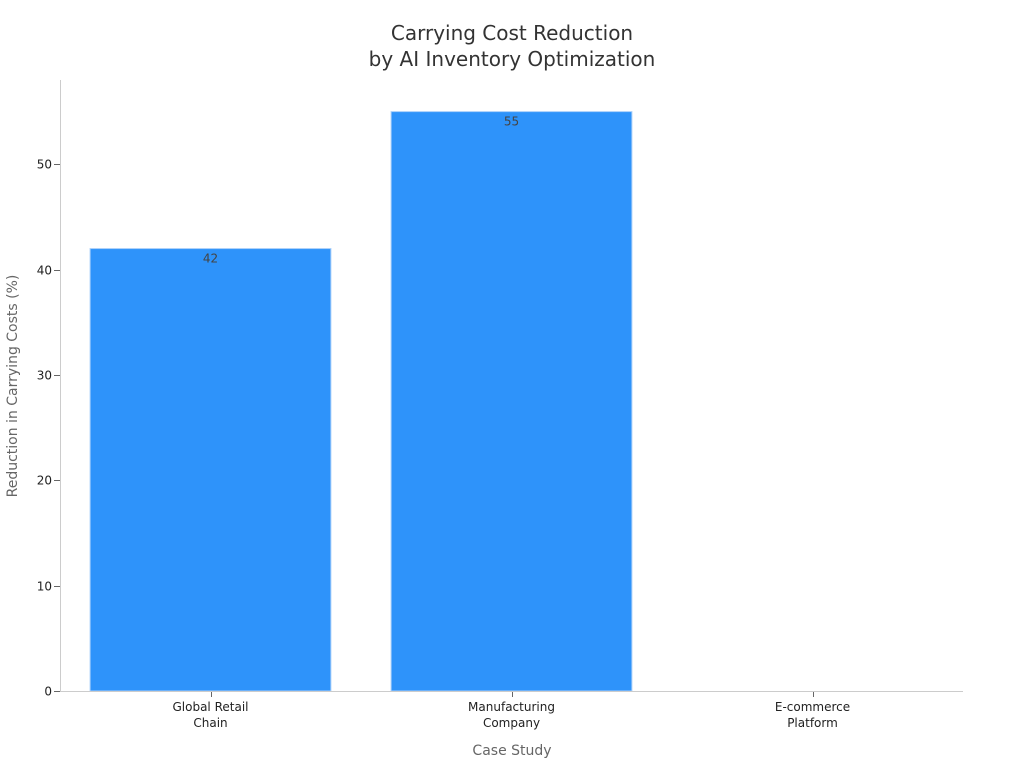 The height and width of the screenshot is (768, 1024). What do you see at coordinates (361, 190) in the screenshot?
I see `data-labels-group: 42 55` at bounding box center [361, 190].